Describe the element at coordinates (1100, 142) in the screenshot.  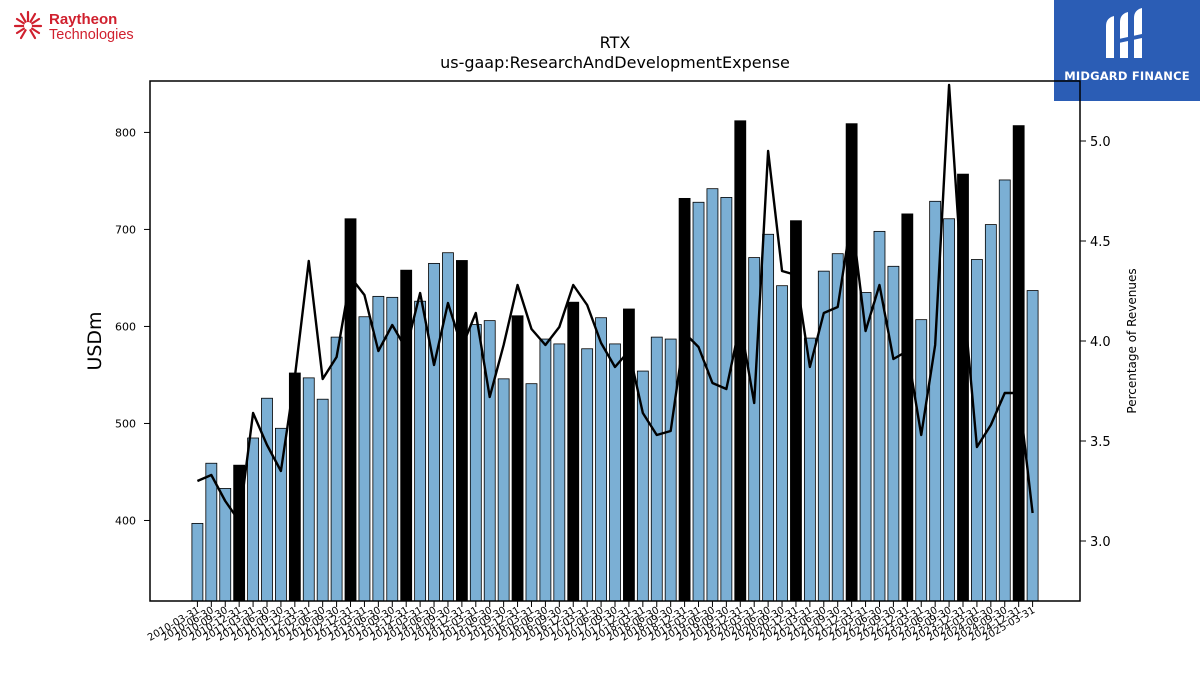
I see `y2-tick-label: 5.0` at that location.